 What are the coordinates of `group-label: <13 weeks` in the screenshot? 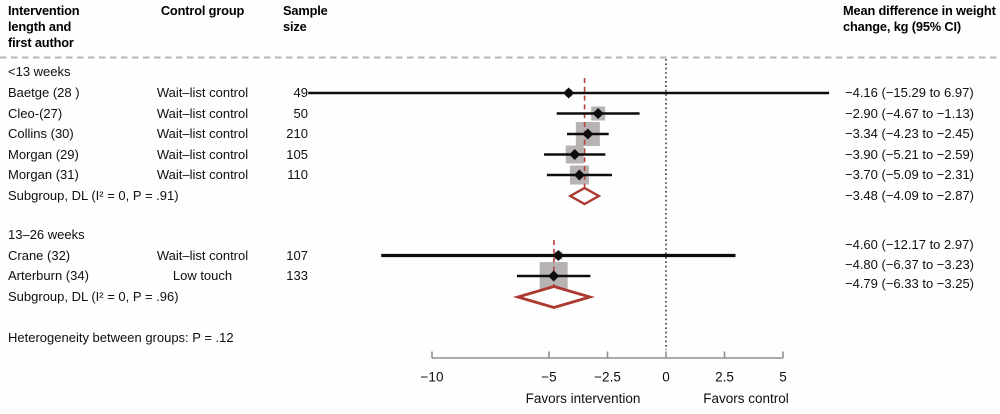 It's located at (39, 71).